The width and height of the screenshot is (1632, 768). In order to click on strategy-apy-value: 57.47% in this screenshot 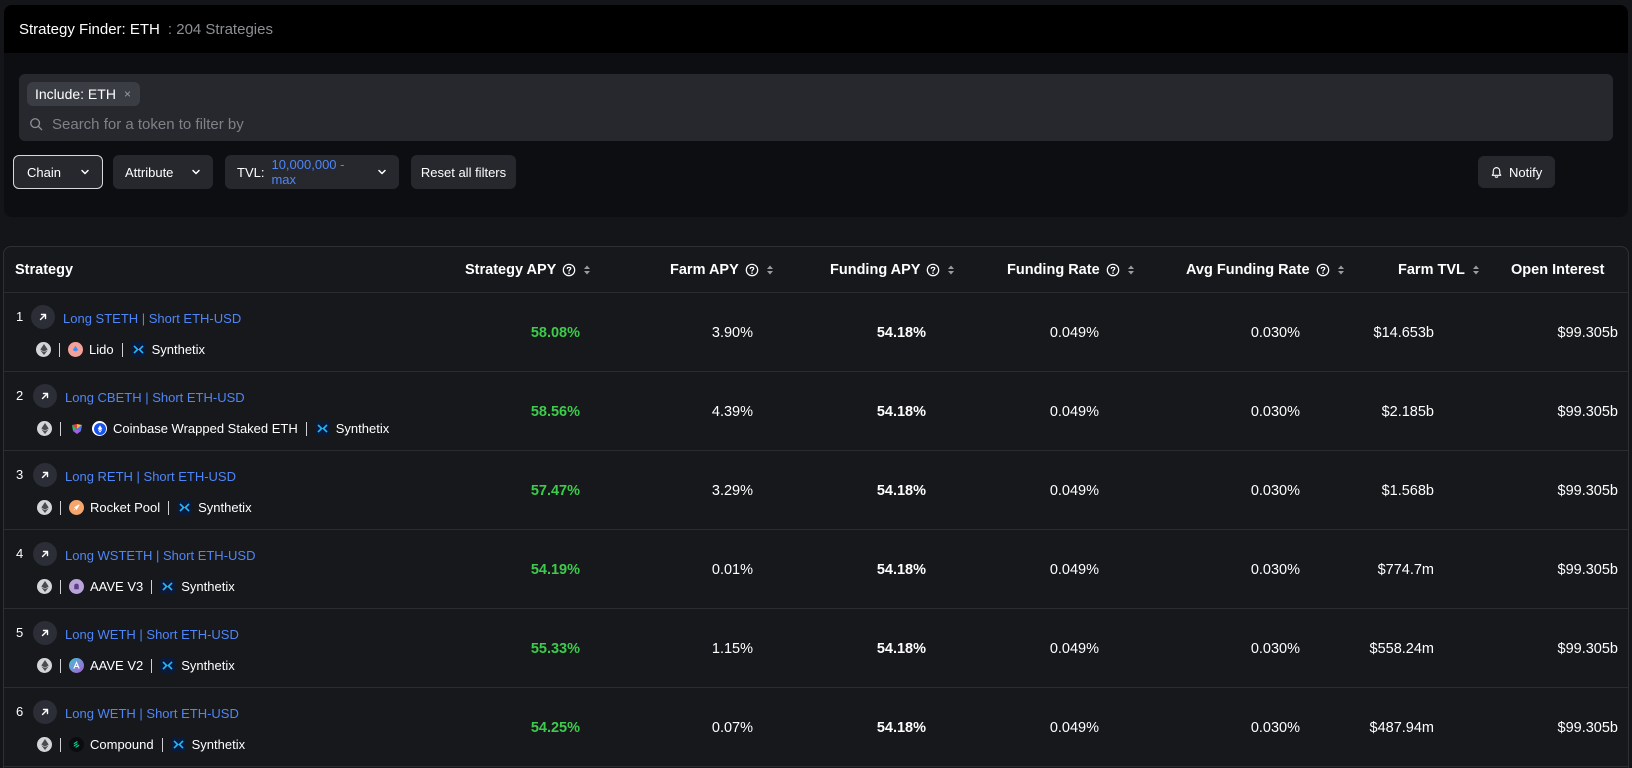, I will do `click(555, 491)`.